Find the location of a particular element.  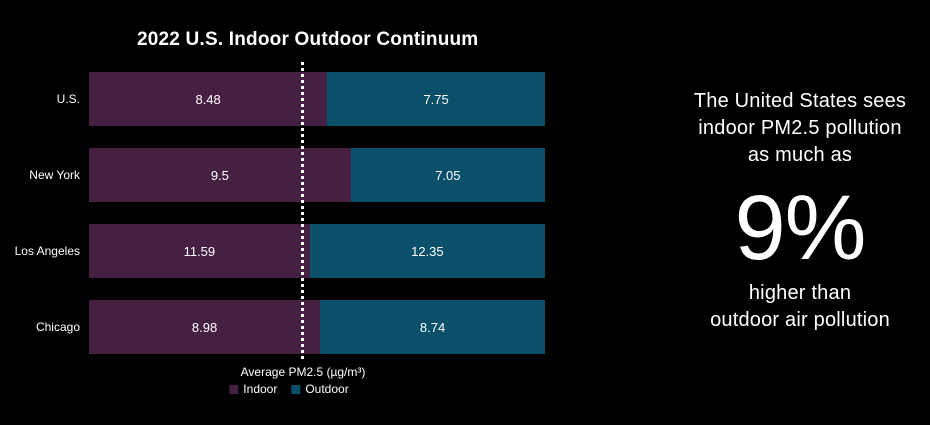

stacked-bar: 8.98 8.74 is located at coordinates (317, 327).